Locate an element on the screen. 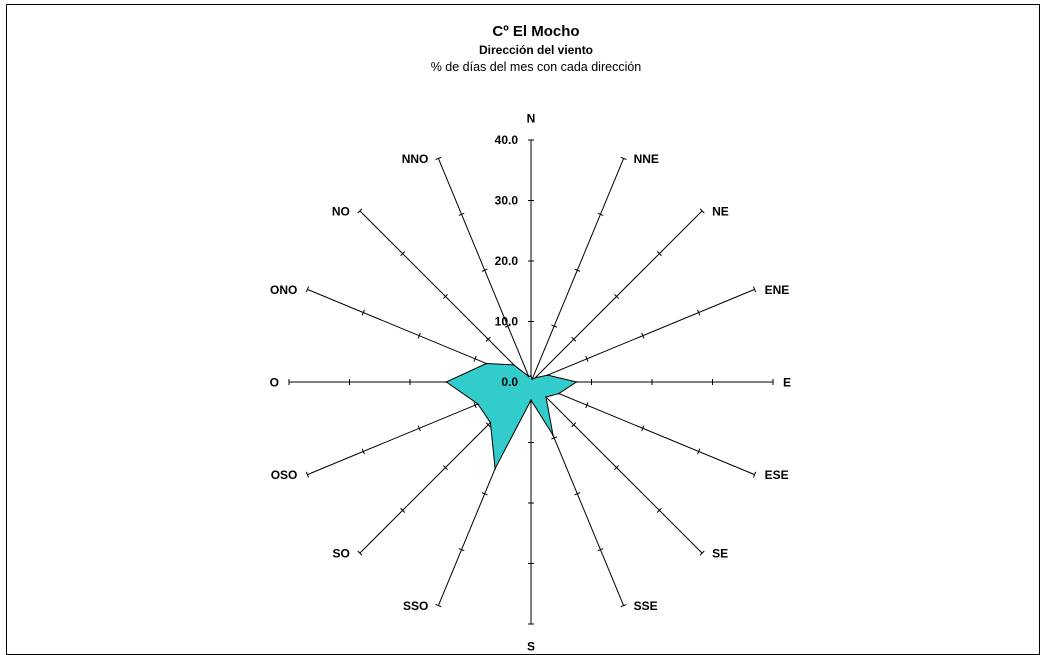  radial-tick-label: 30.0 is located at coordinates (507, 201).